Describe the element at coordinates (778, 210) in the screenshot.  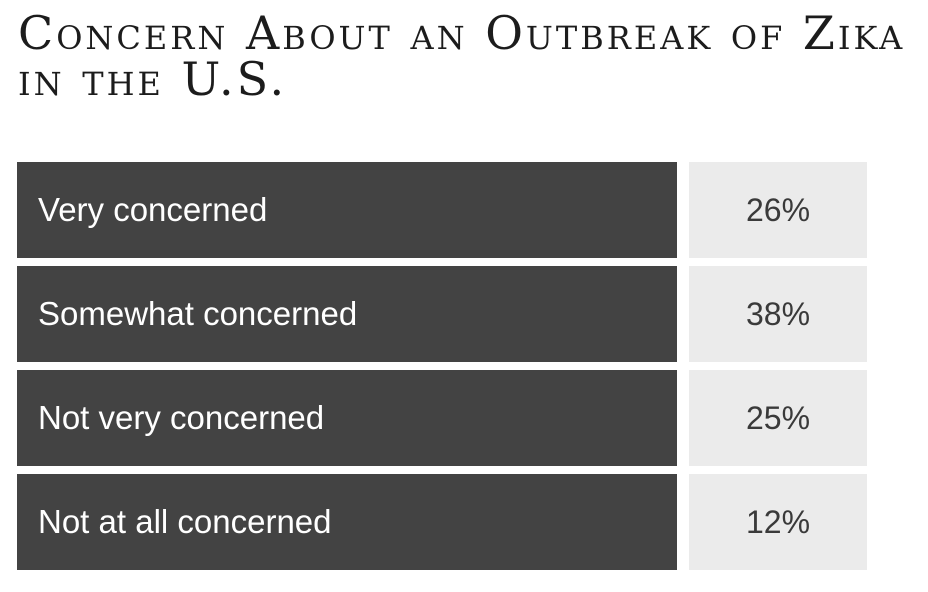
I see `row-value: 26%` at that location.